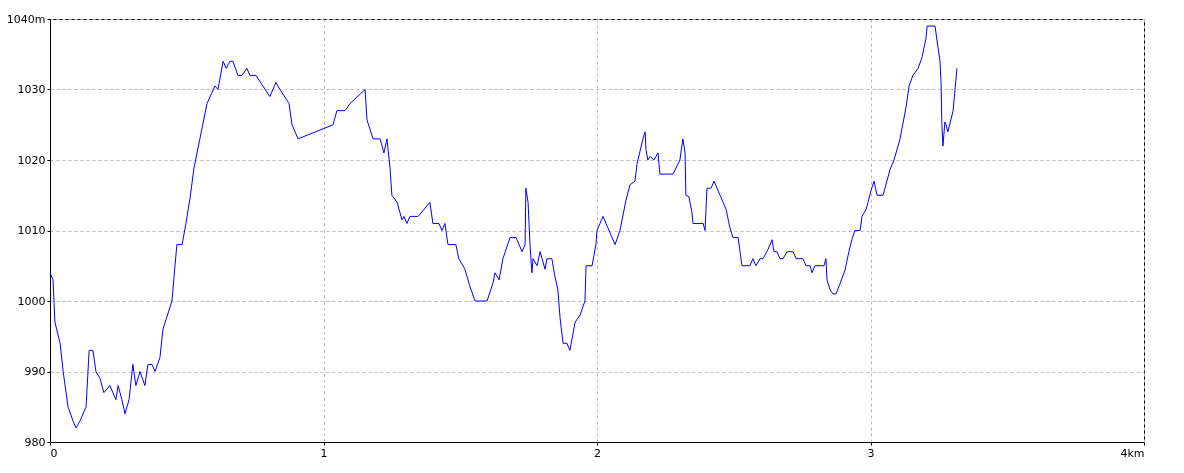 Image resolution: width=1184 pixels, height=473 pixels. What do you see at coordinates (35, 371) in the screenshot?
I see `y-tick-label: 990` at bounding box center [35, 371].